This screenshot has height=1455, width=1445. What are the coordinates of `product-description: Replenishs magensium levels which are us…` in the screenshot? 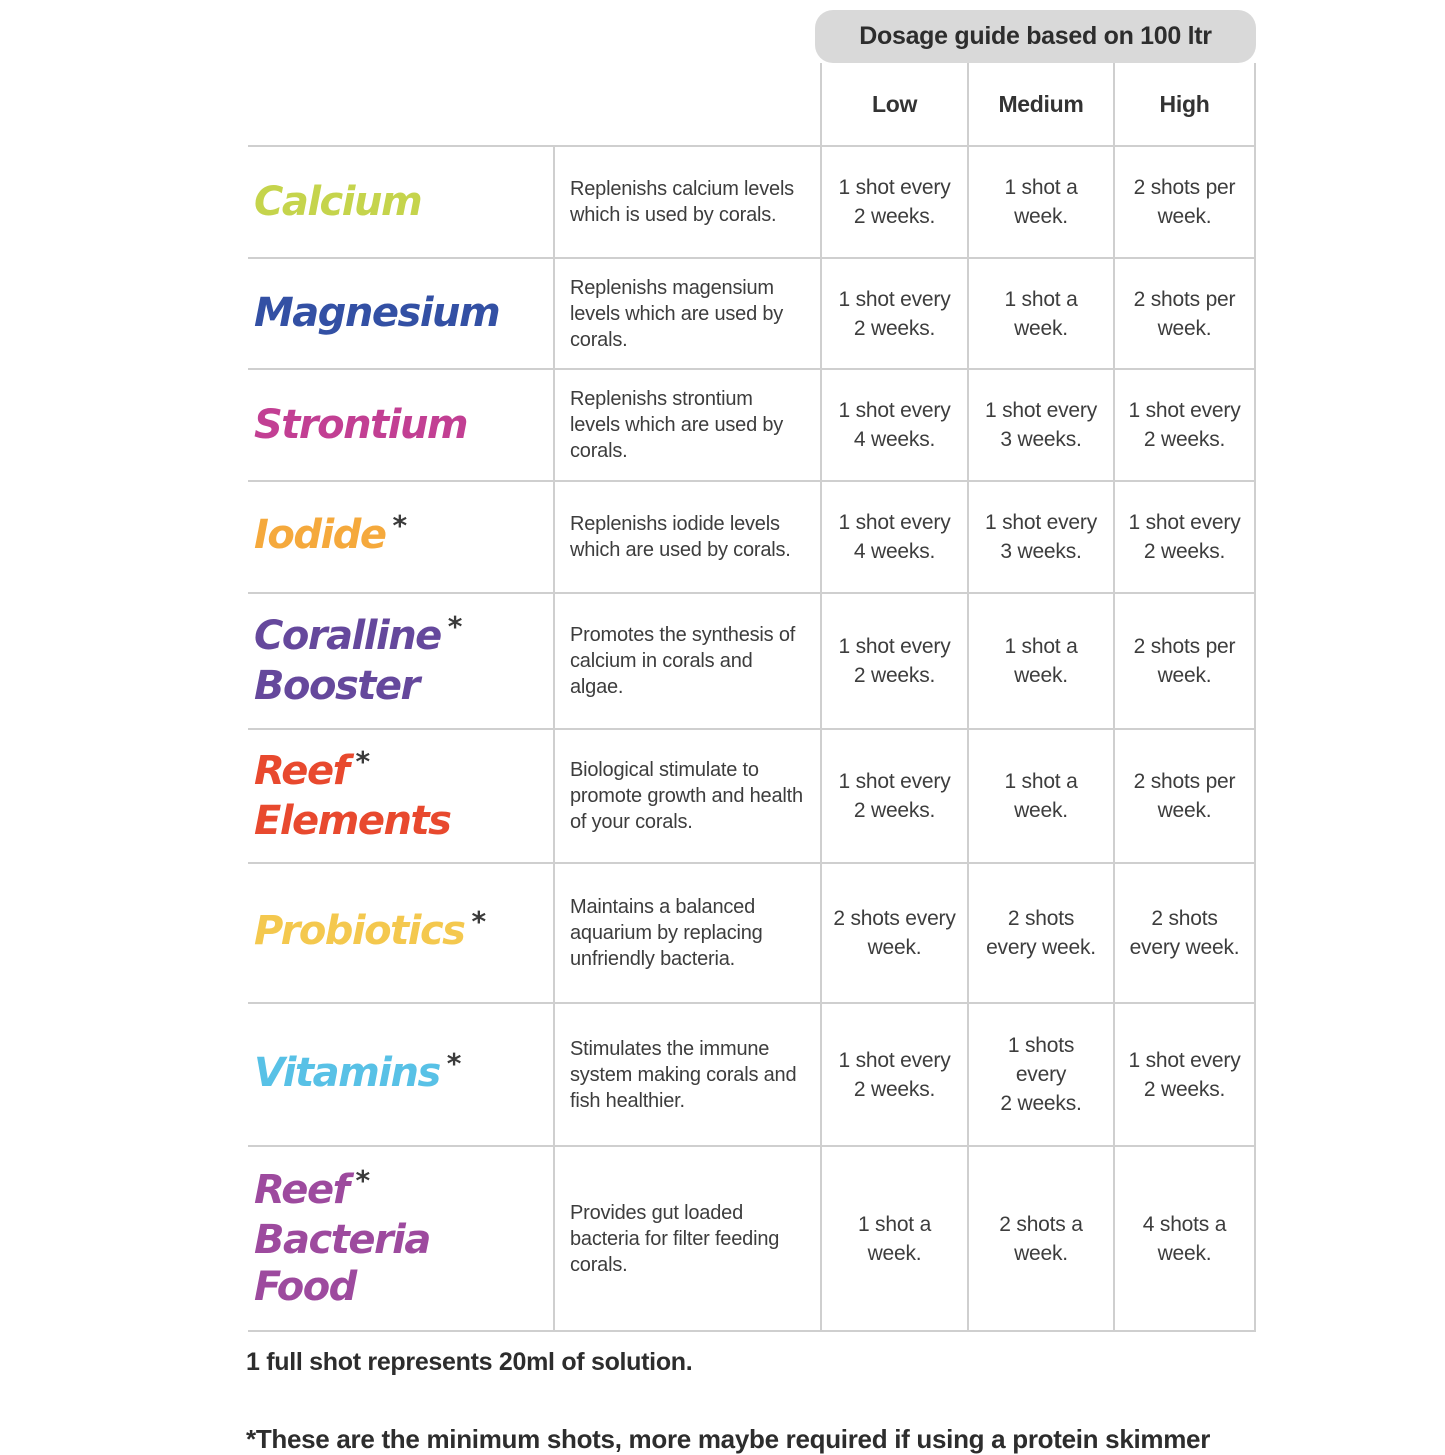 It's located at (686, 313).